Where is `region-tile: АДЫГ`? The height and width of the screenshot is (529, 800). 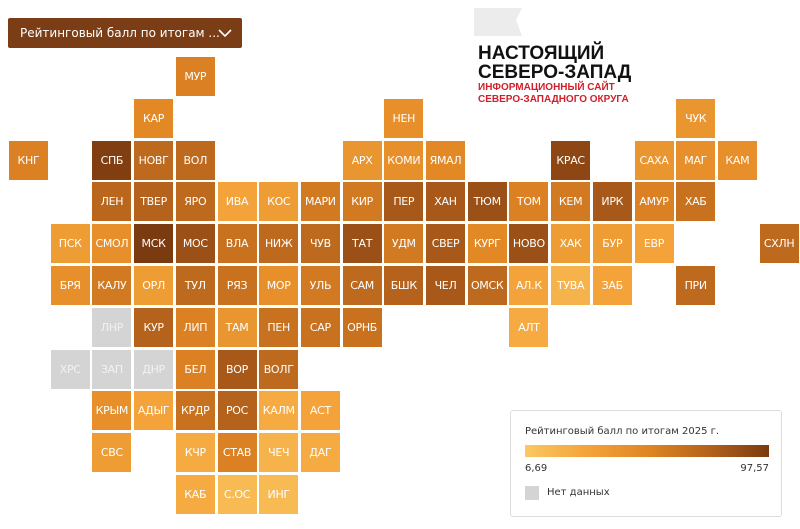
region-tile: АДЫГ is located at coordinates (154, 411).